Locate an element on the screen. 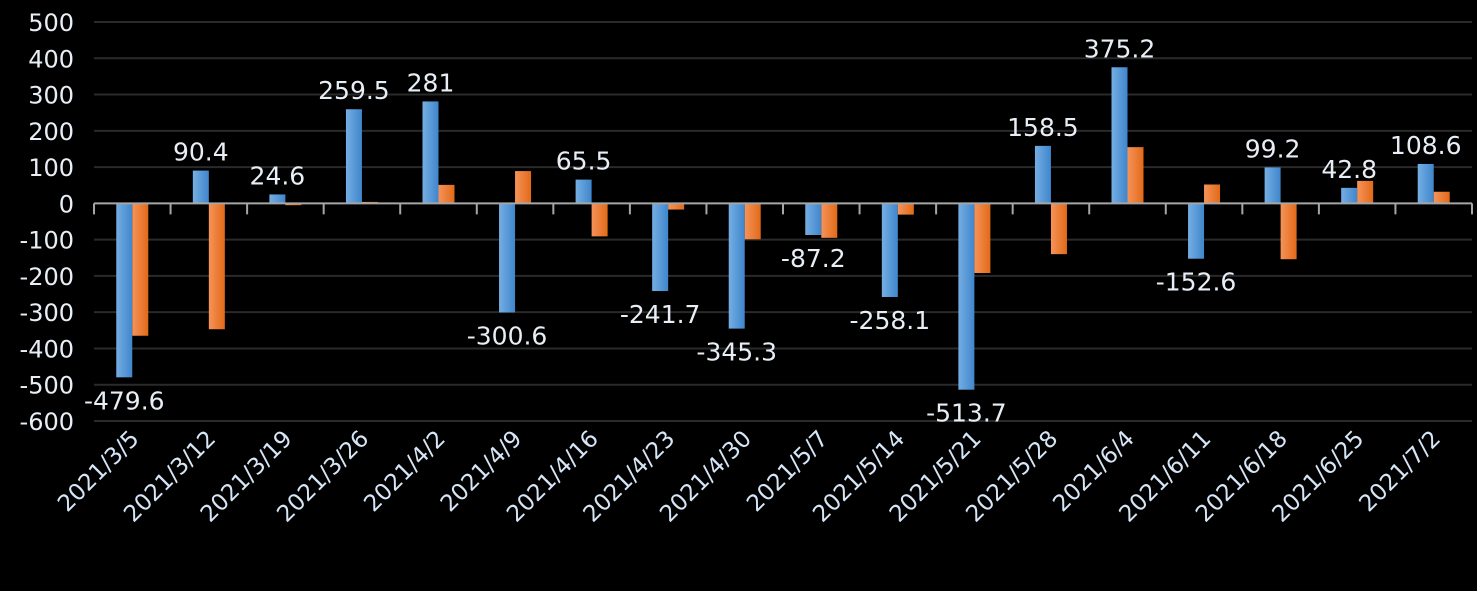  x-tick-label: 2021/4/2 is located at coordinates (404, 471).